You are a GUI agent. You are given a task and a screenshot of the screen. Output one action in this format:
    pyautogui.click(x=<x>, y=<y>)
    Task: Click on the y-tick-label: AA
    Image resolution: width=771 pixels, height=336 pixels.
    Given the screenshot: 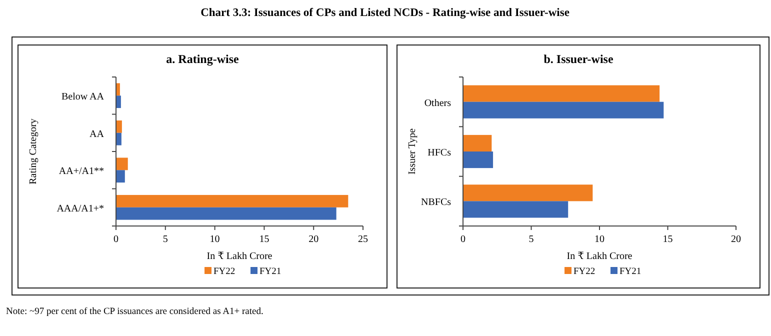 What is the action you would take?
    pyautogui.click(x=97, y=134)
    